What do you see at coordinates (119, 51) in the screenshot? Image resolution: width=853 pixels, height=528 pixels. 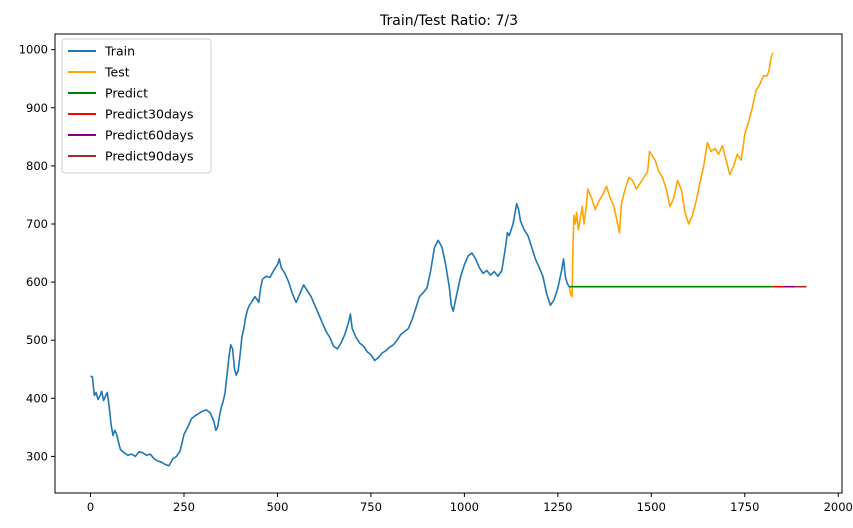 I see `legend-label-train: Train` at bounding box center [119, 51].